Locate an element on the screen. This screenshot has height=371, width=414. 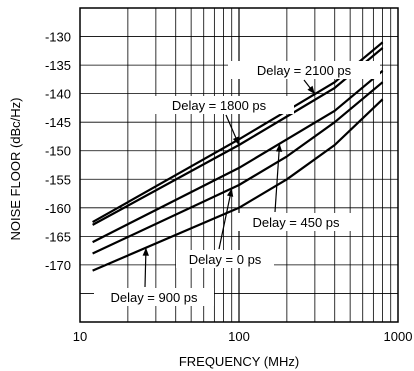
x-tick-label: 100 is located at coordinates (239, 336).